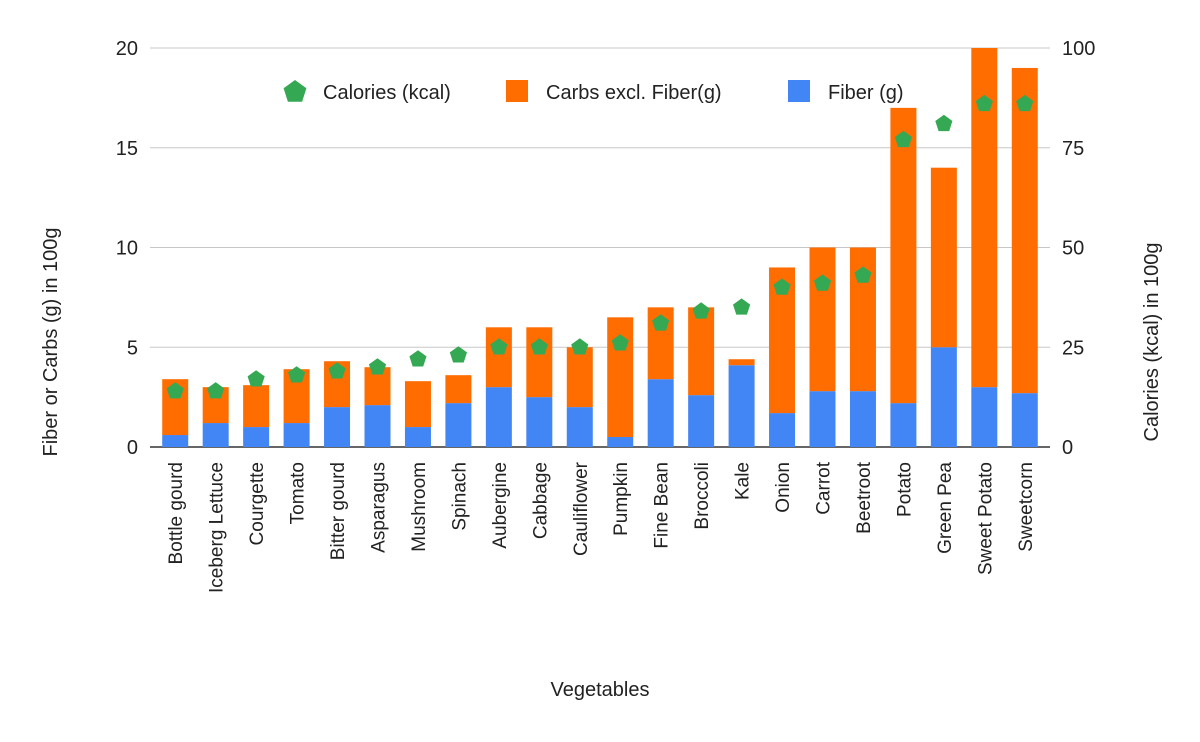 This screenshot has height=742, width=1200. What do you see at coordinates (379, 507) in the screenshot?
I see `category-label: Asparagus` at bounding box center [379, 507].